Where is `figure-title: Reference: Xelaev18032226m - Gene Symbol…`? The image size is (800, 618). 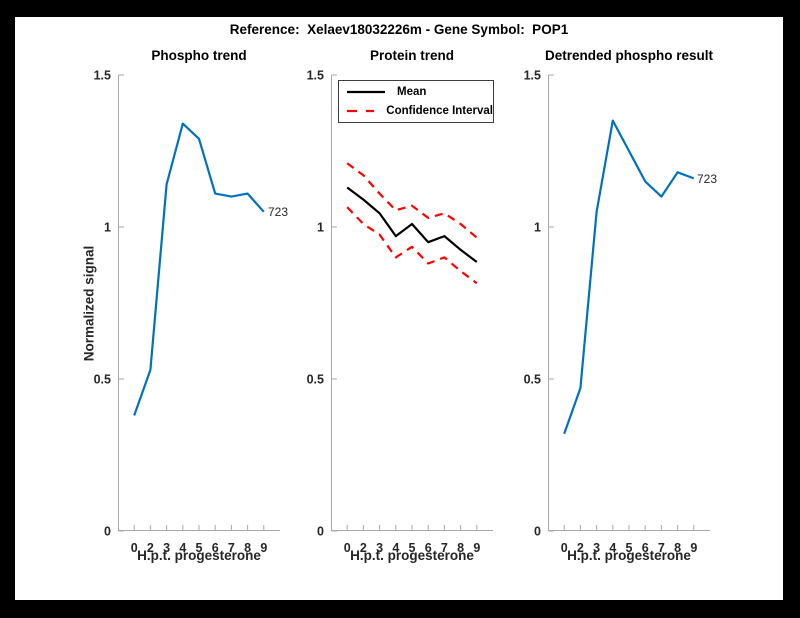 figure-title: Reference: Xelaev18032226m - Gene Symbol… is located at coordinates (399, 29).